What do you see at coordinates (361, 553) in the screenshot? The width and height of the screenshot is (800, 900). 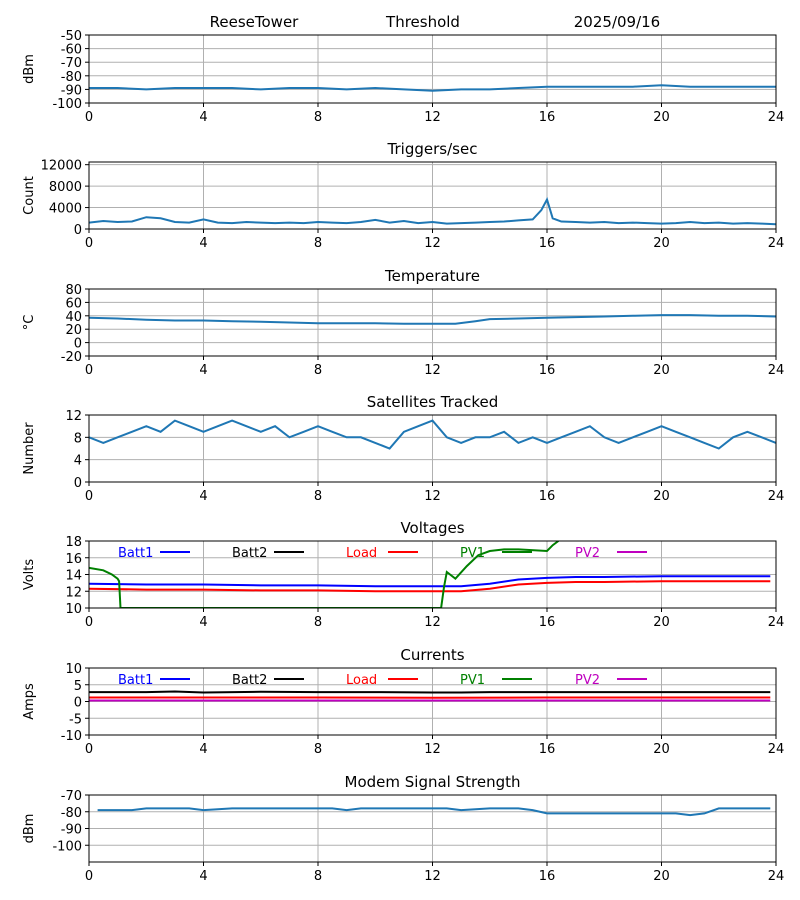 I see `legend-label-load: Load` at bounding box center [361, 553].